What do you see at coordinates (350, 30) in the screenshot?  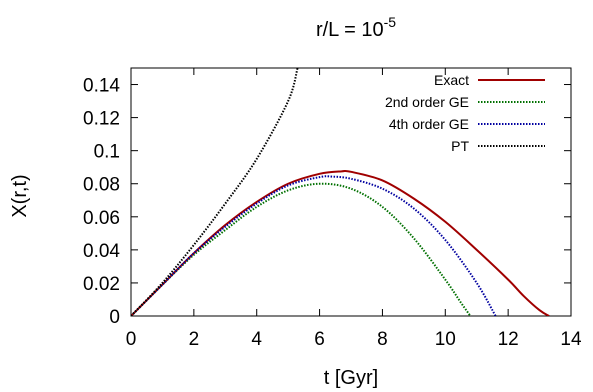 I see `chart-title-main: r/L = 10` at bounding box center [350, 30].